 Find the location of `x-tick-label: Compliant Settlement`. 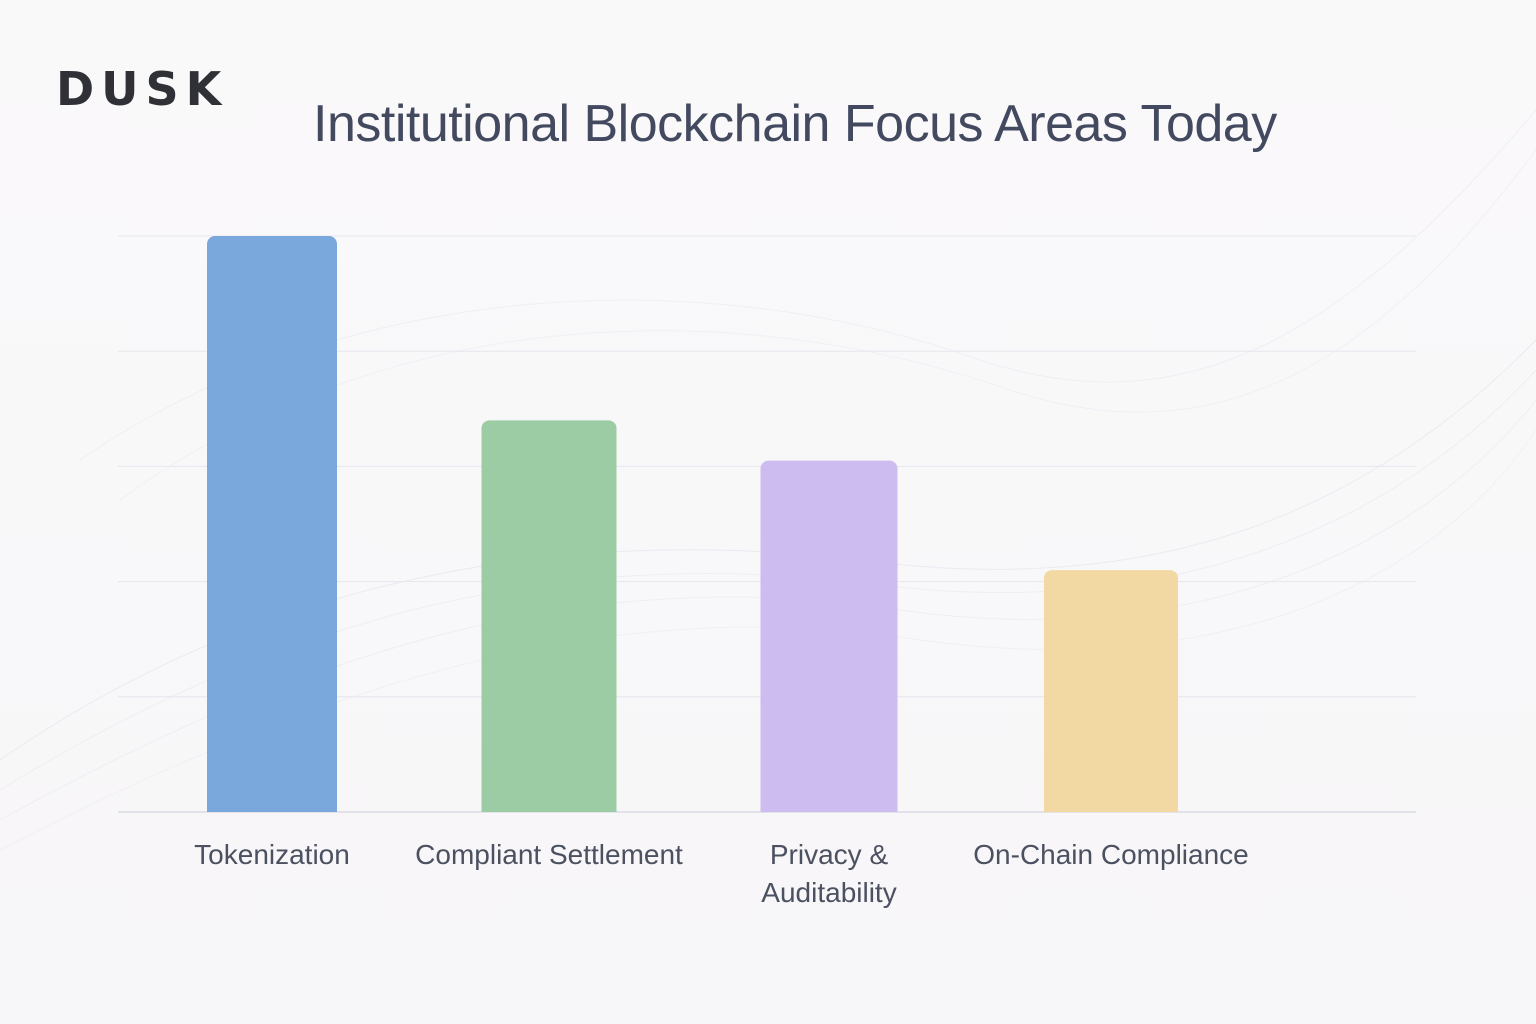

x-tick-label: Compliant Settlement is located at coordinates (549, 855).